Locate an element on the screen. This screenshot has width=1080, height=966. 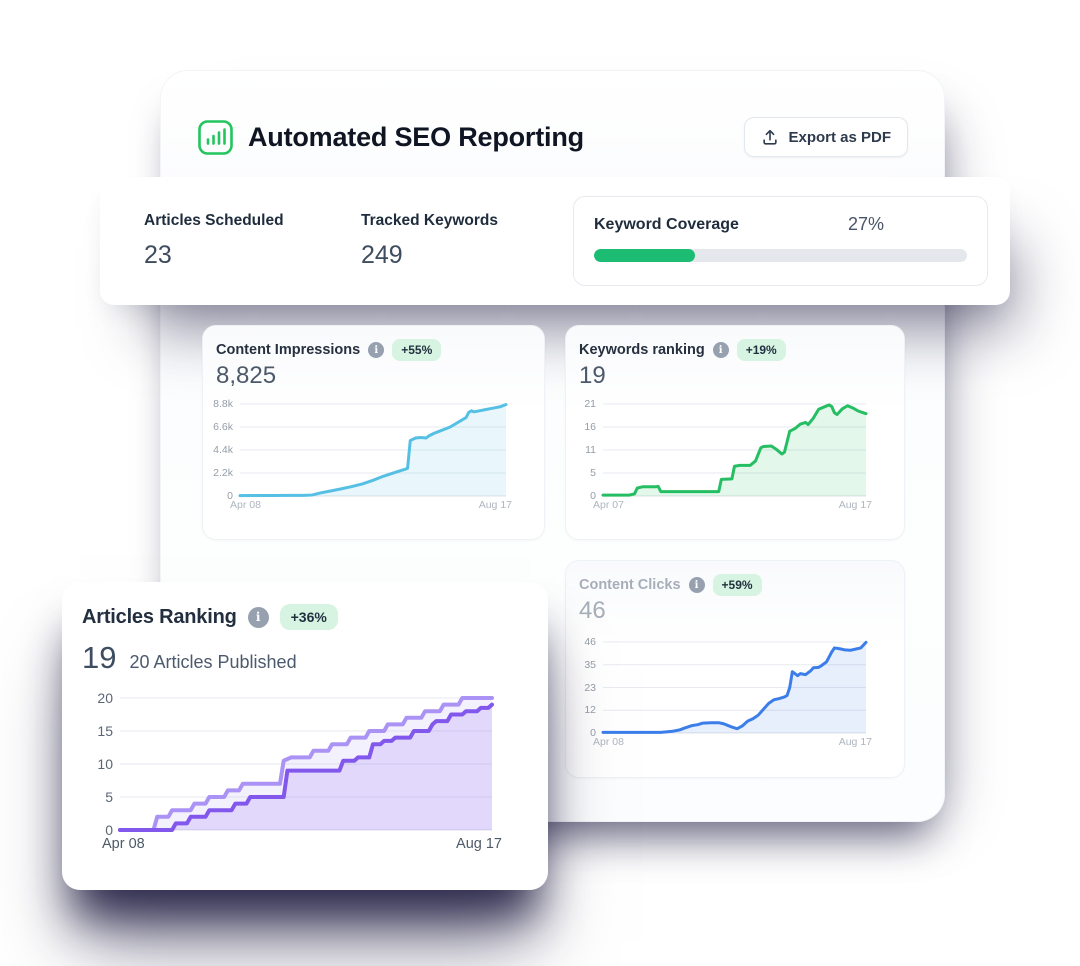
card-title: Articles Ranking is located at coordinates (159, 616).